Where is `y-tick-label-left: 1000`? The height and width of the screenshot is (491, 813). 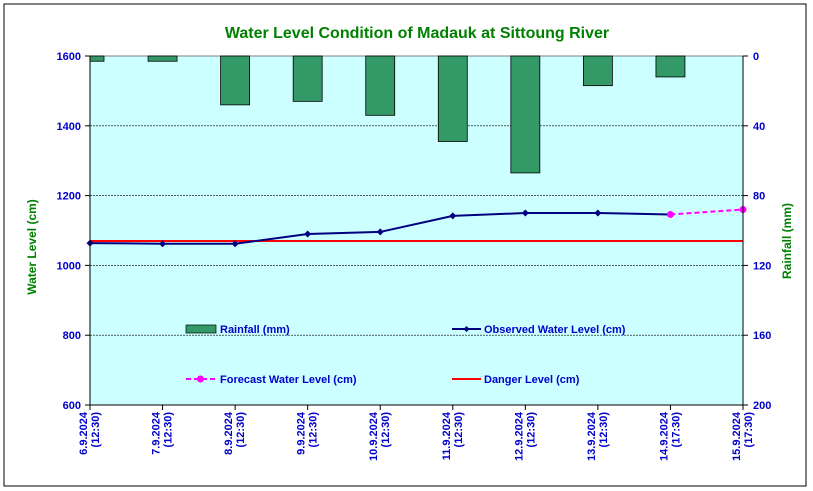 y-tick-label-left: 1000 is located at coordinates (69, 266).